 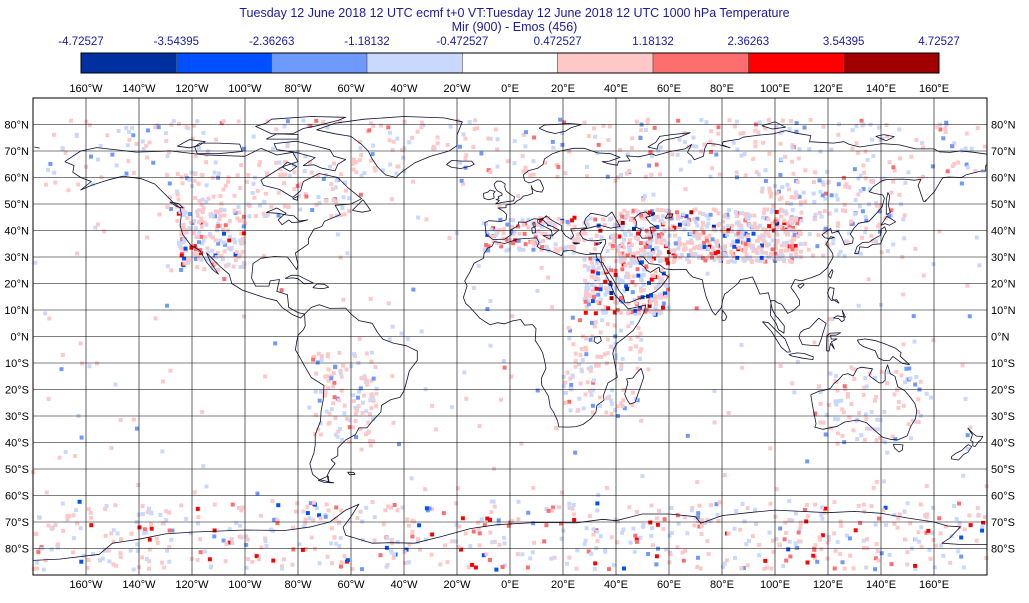 What do you see at coordinates (722, 585) in the screenshot?
I see `lon-label-bottom: 80°E` at bounding box center [722, 585].